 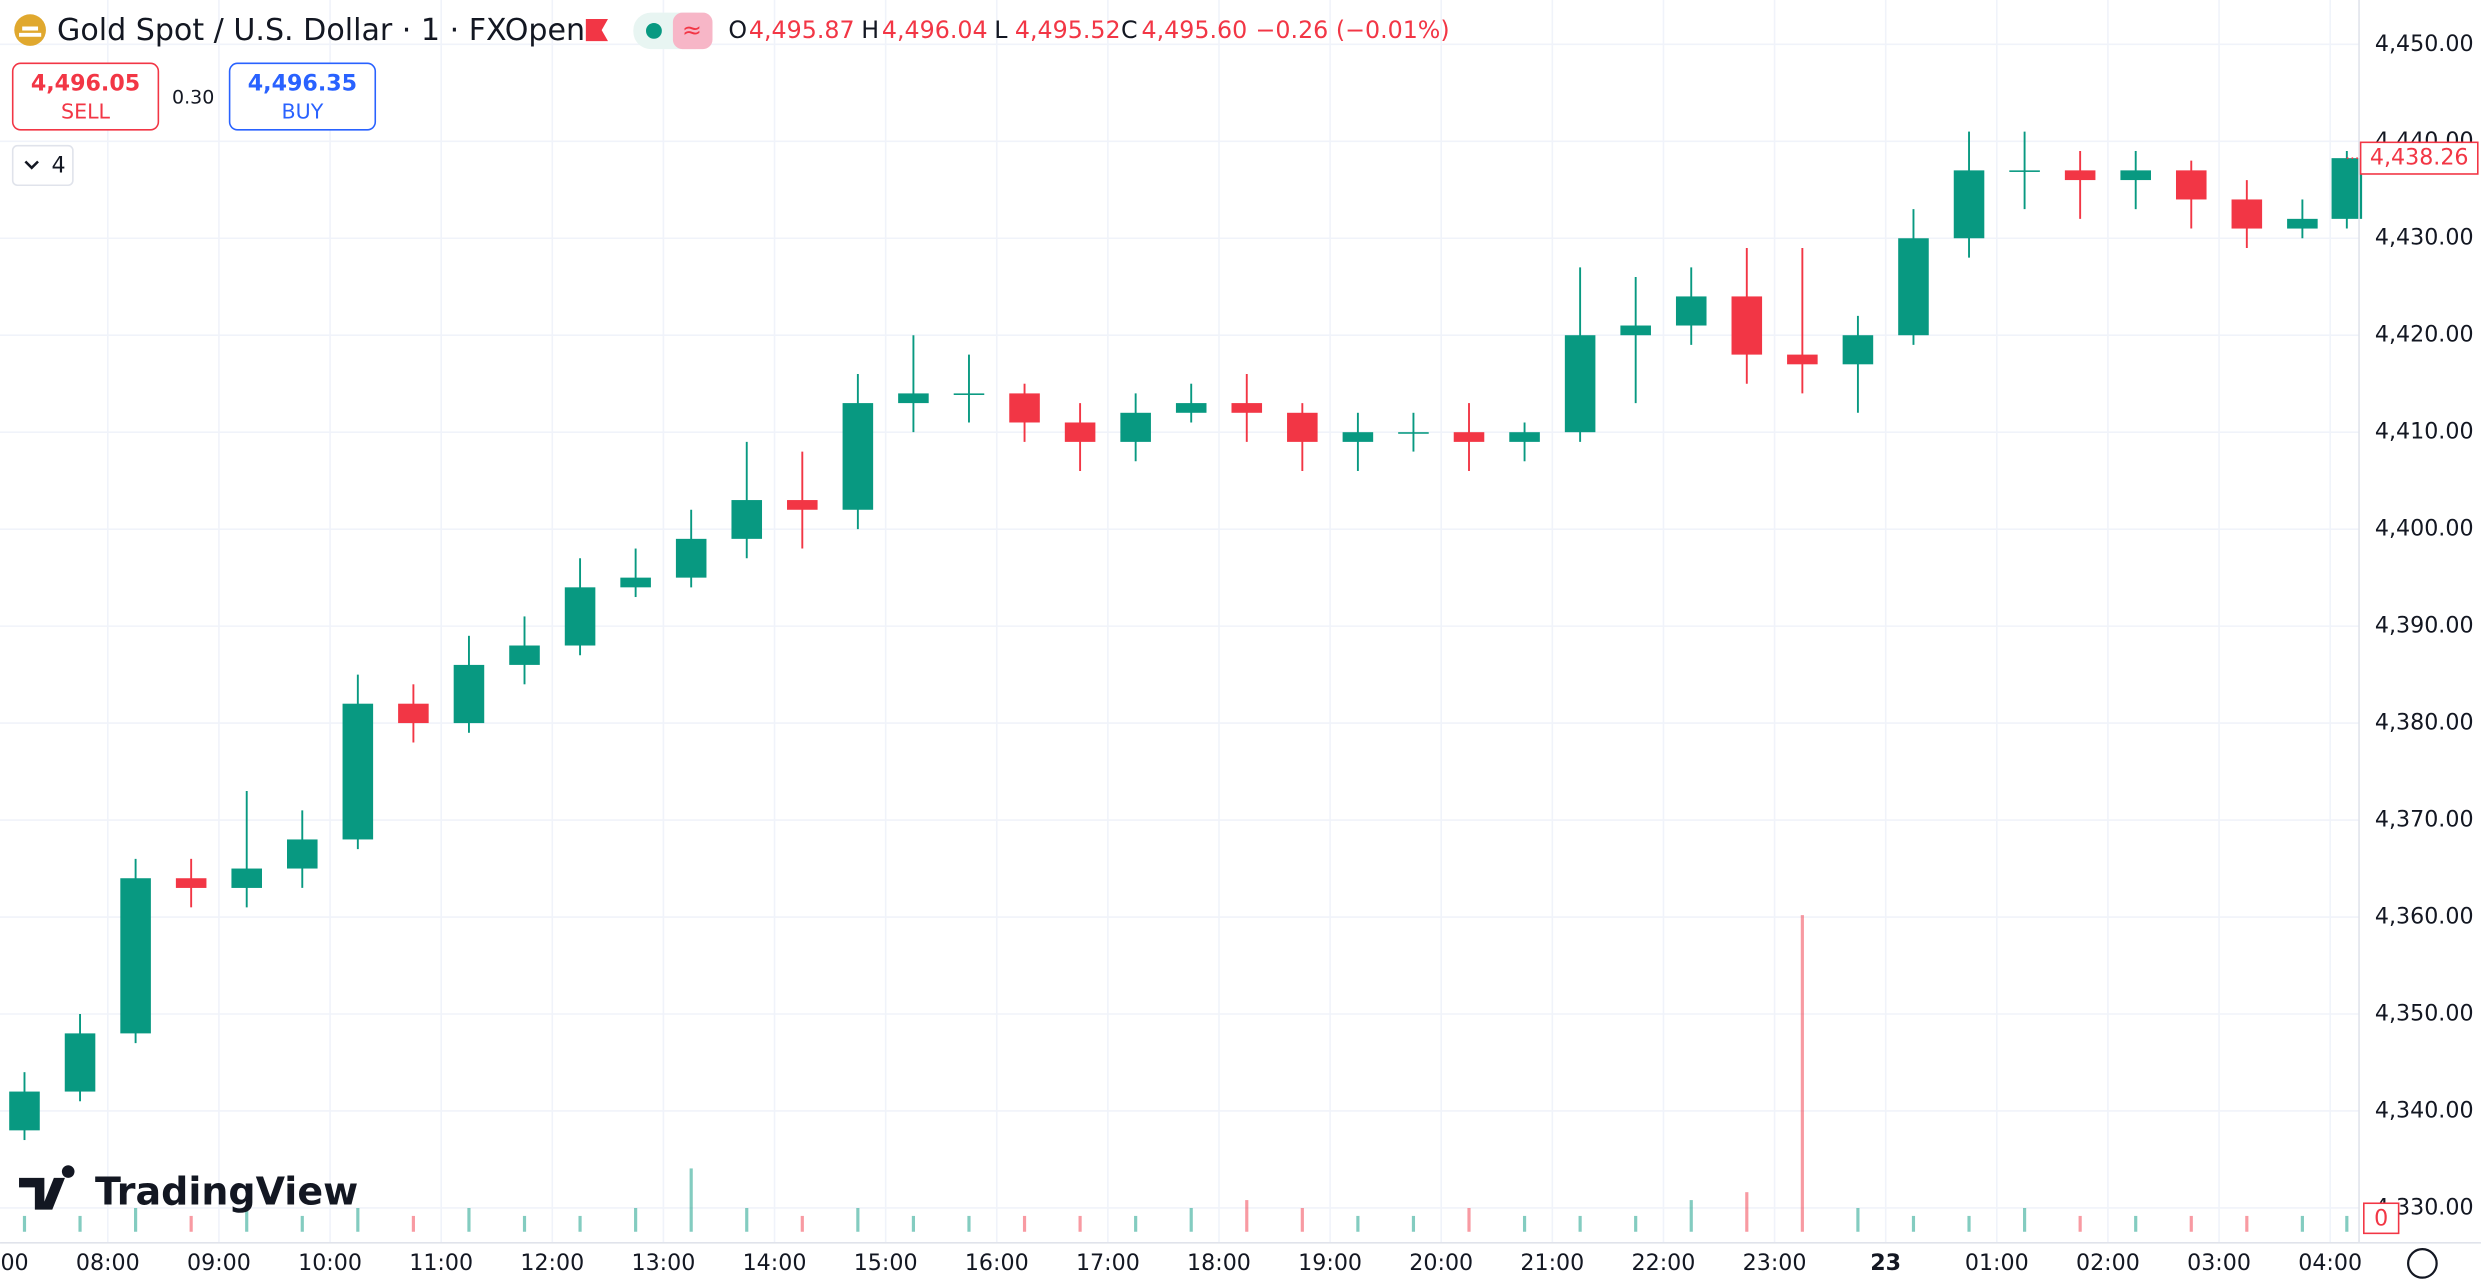 What do you see at coordinates (14, 1263) in the screenshot?
I see `x-tick-label: 07:00` at bounding box center [14, 1263].